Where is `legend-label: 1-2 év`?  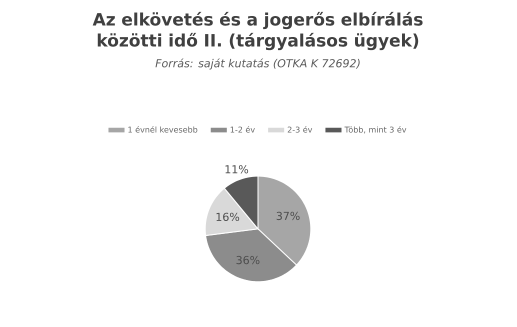 legend-label: 1-2 év is located at coordinates (242, 129).